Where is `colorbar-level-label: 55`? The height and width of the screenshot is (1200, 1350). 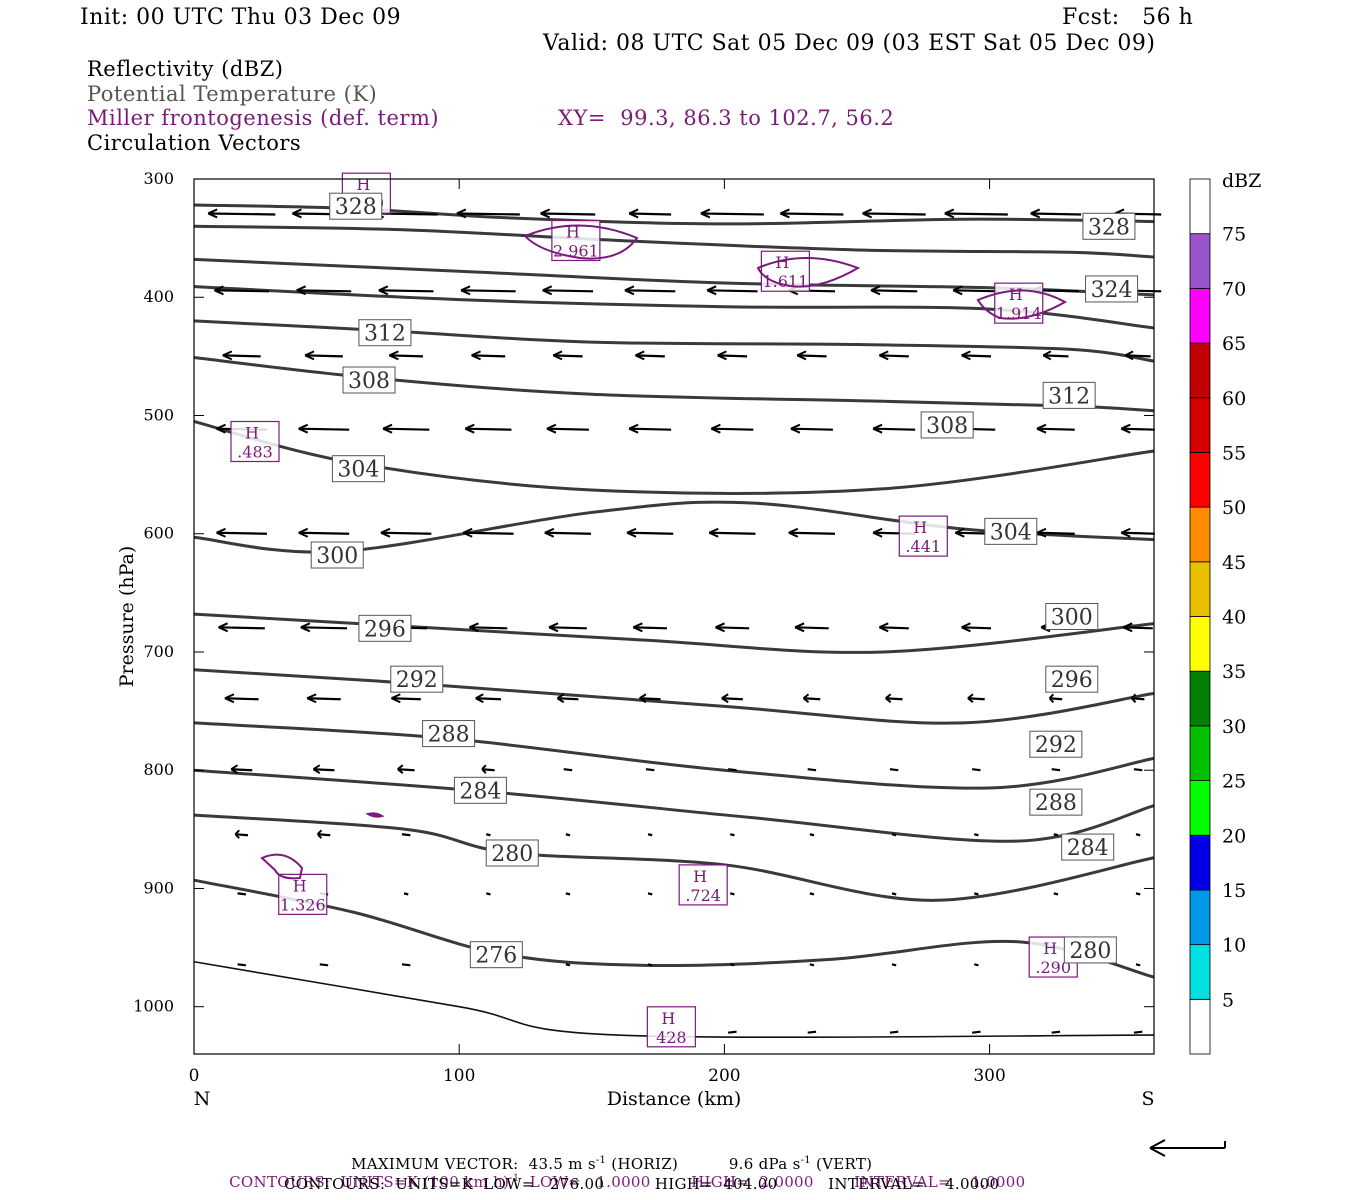 colorbar-level-label: 55 is located at coordinates (1234, 453).